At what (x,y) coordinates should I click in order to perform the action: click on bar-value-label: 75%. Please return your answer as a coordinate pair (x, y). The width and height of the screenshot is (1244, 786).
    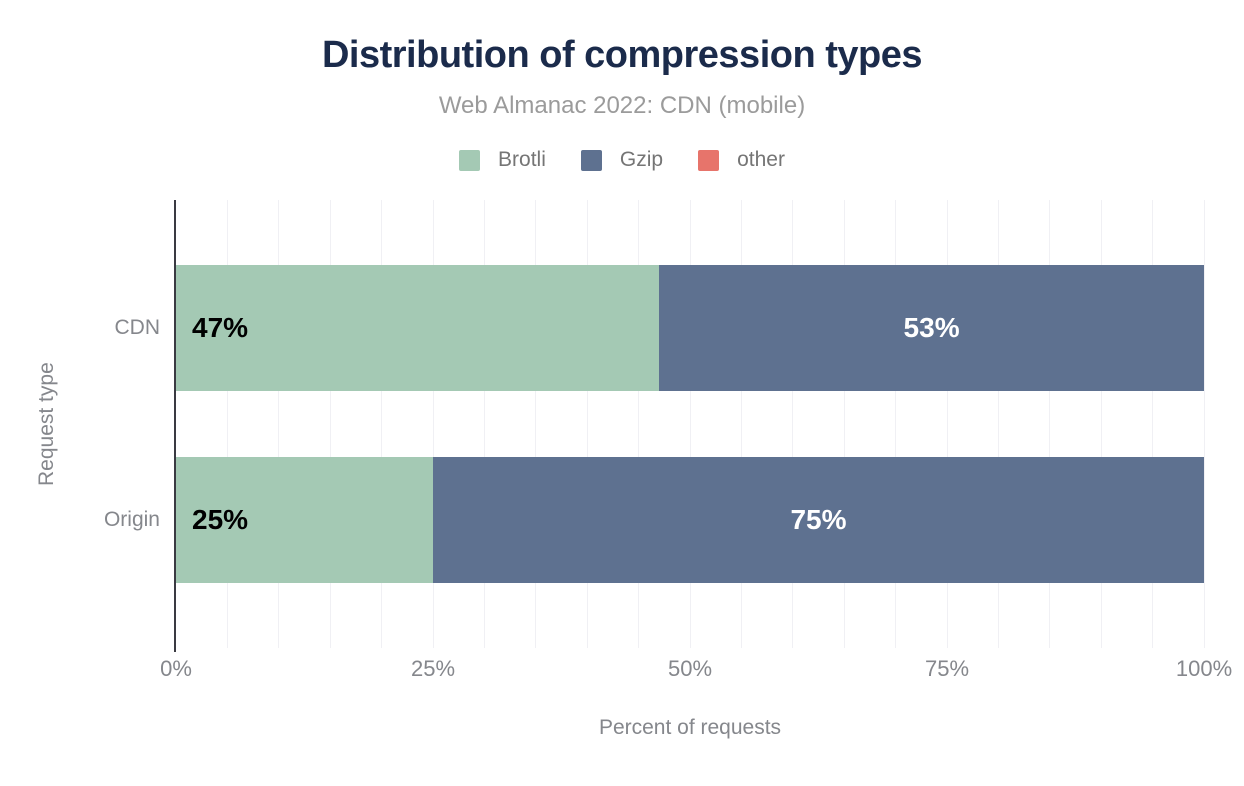
    Looking at the image, I should click on (818, 519).